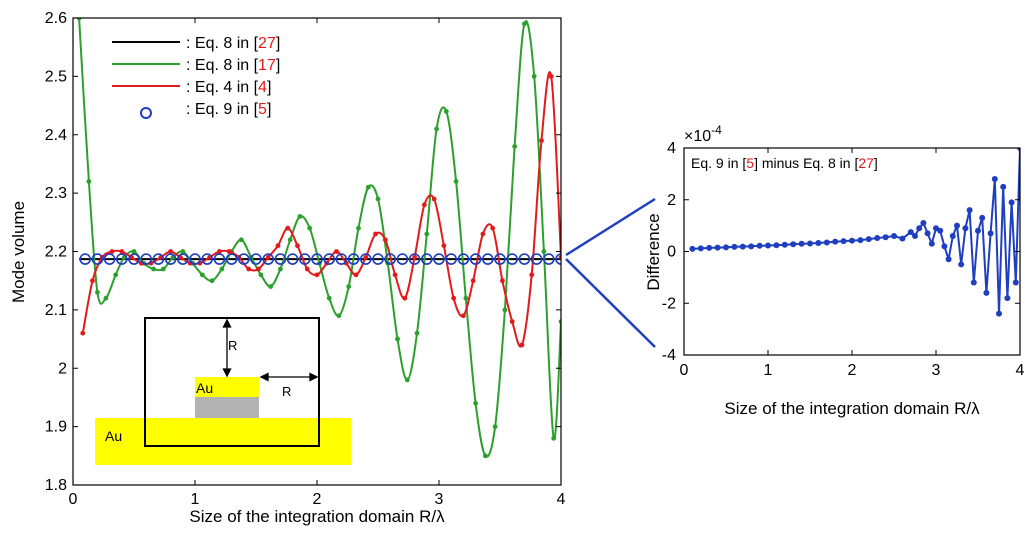  Describe the element at coordinates (669, 355) in the screenshot. I see `y-tick-label: -4` at that location.